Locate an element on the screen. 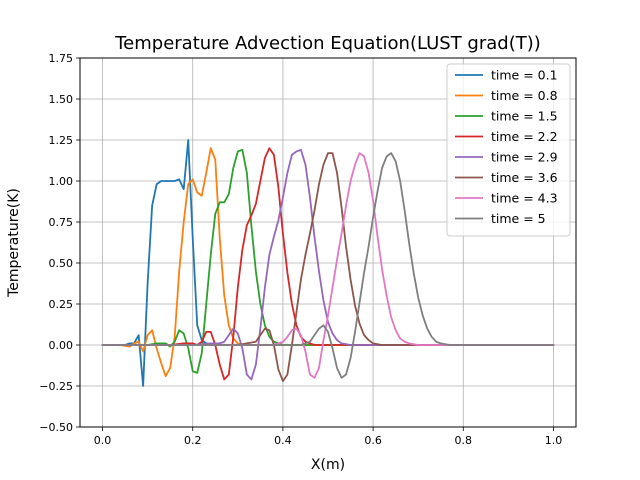 The width and height of the screenshot is (640, 480). legend-label-7: time = 4.3 is located at coordinates (524, 198).